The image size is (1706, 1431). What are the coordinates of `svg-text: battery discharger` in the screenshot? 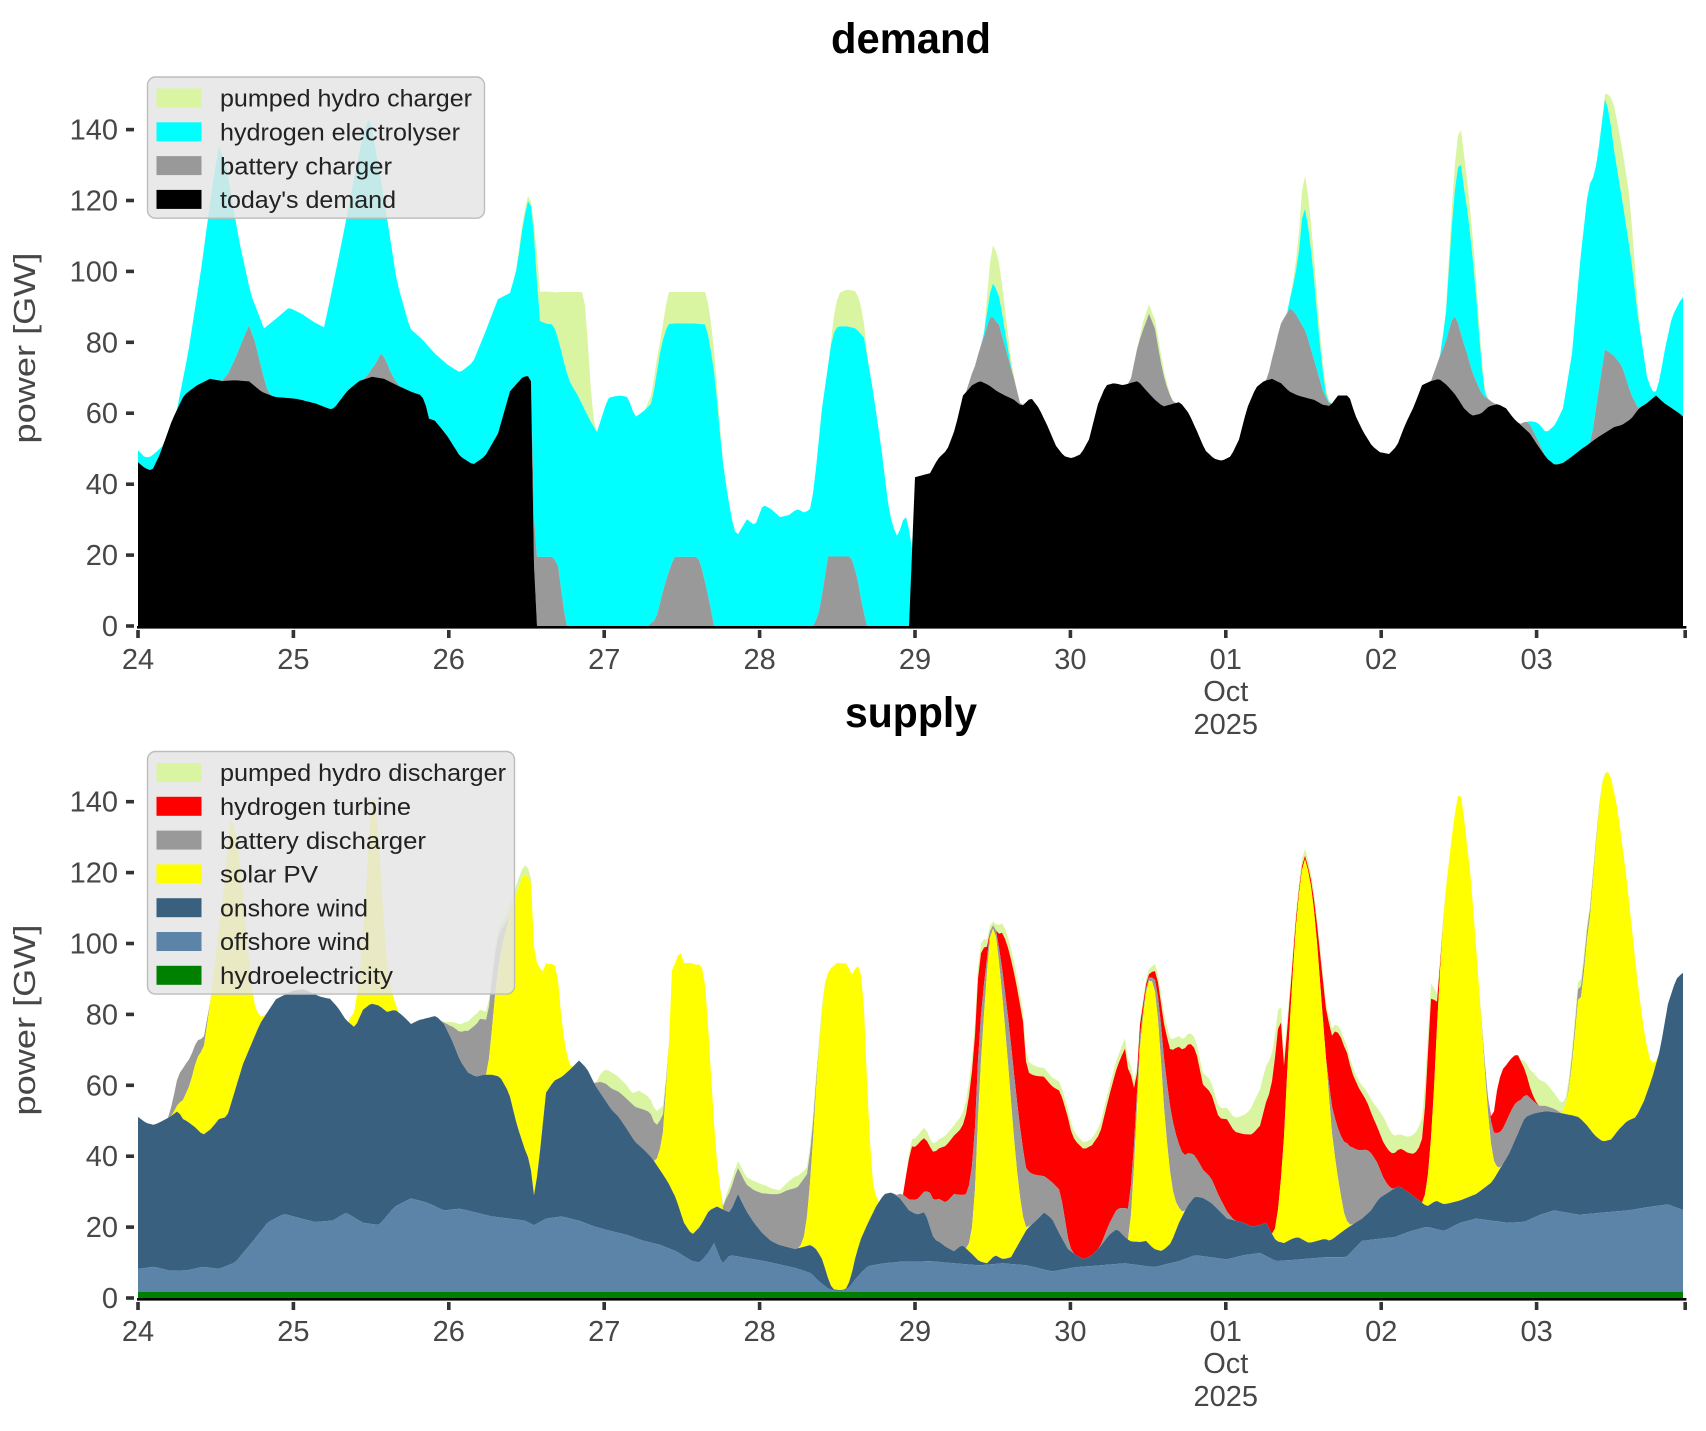 It's located at (323, 841).